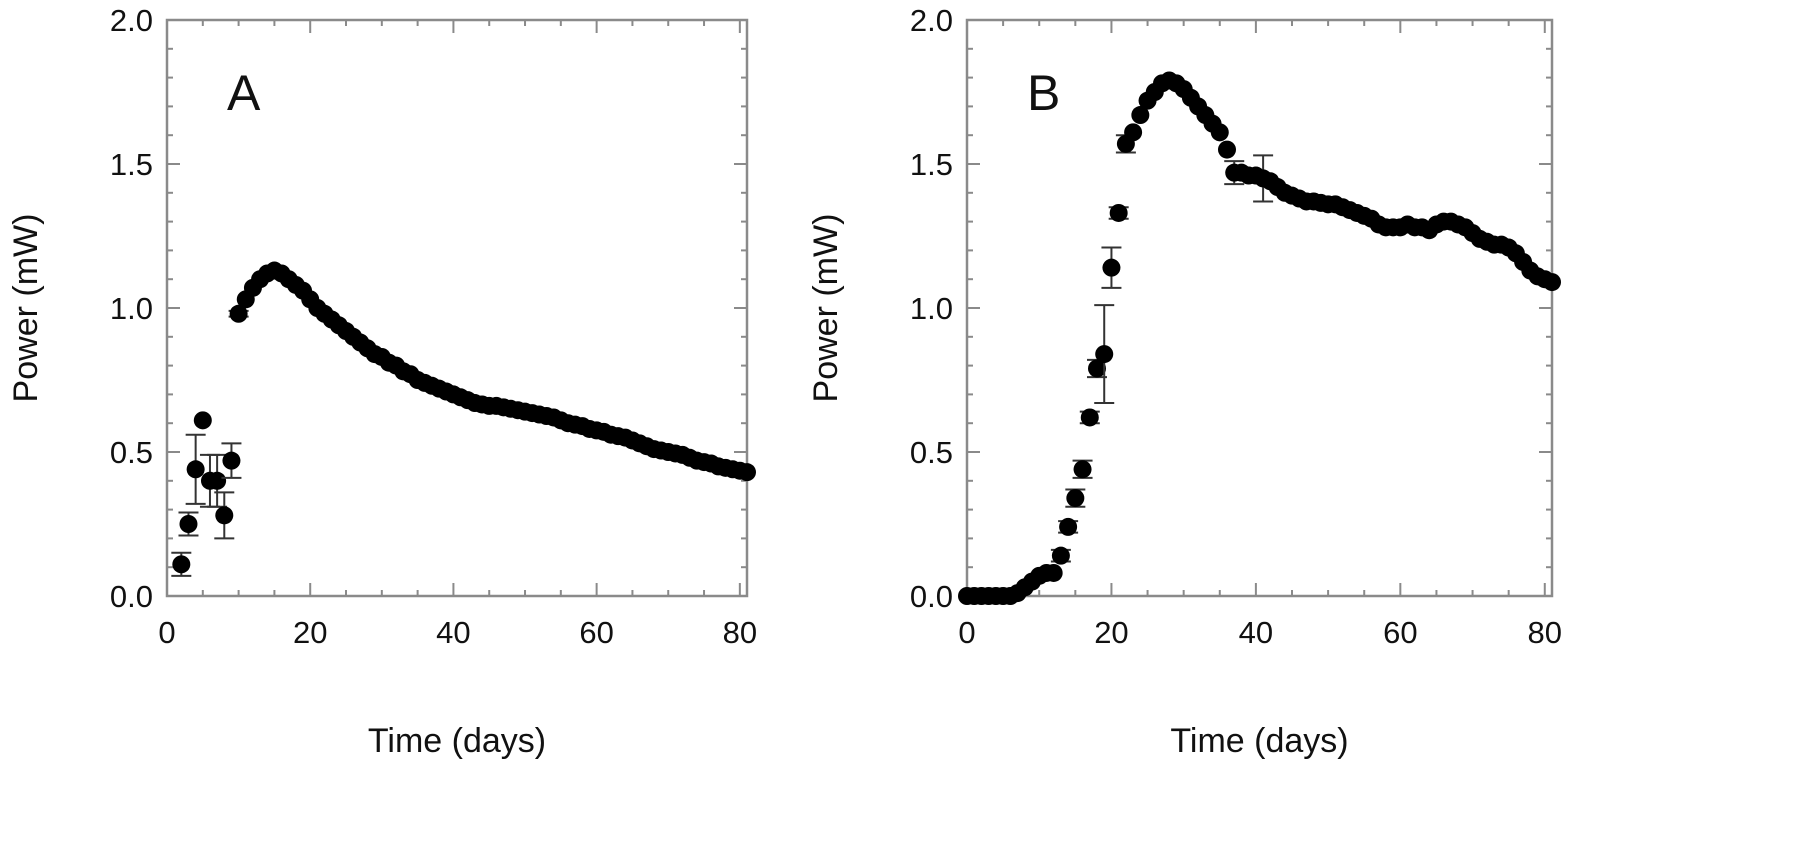  What do you see at coordinates (244, 93) in the screenshot?
I see `panel-label: A` at bounding box center [244, 93].